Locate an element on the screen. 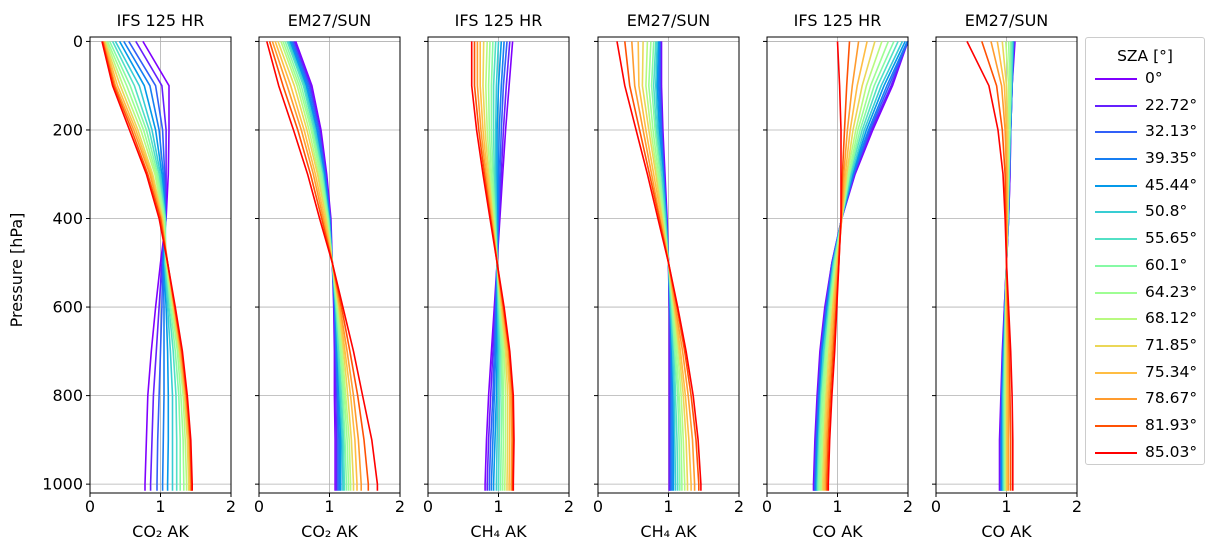 Image resolution: width=1213 pixels, height=546 pixels. series-line-sza-50.8 is located at coordinates (144, 266).